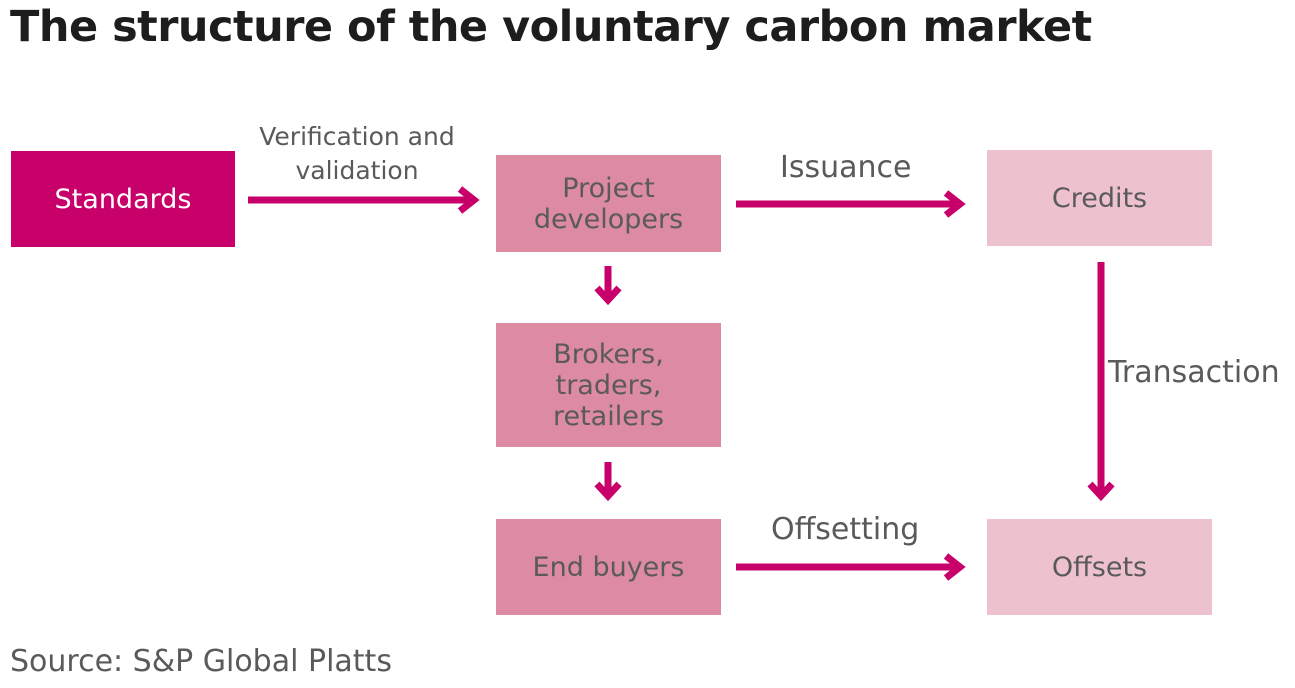 Image resolution: width=1295 pixels, height=688 pixels. I want to click on arrow-credits-to-offsets, so click(1101, 382).